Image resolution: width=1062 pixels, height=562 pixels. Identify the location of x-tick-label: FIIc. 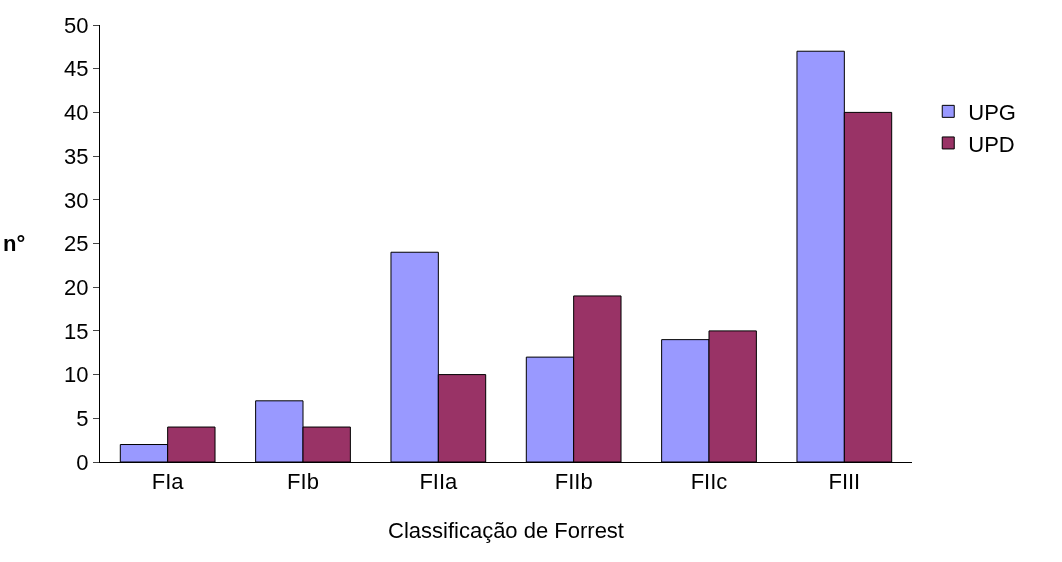
(709, 482).